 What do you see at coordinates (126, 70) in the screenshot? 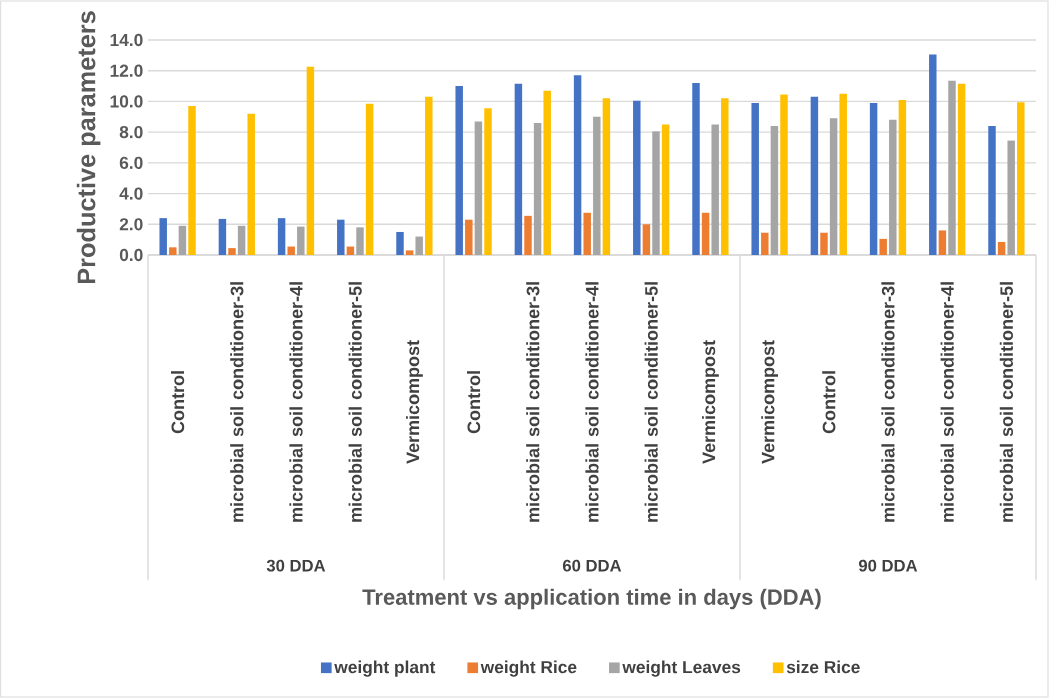
I see `y-tick-label: 12.0` at bounding box center [126, 70].